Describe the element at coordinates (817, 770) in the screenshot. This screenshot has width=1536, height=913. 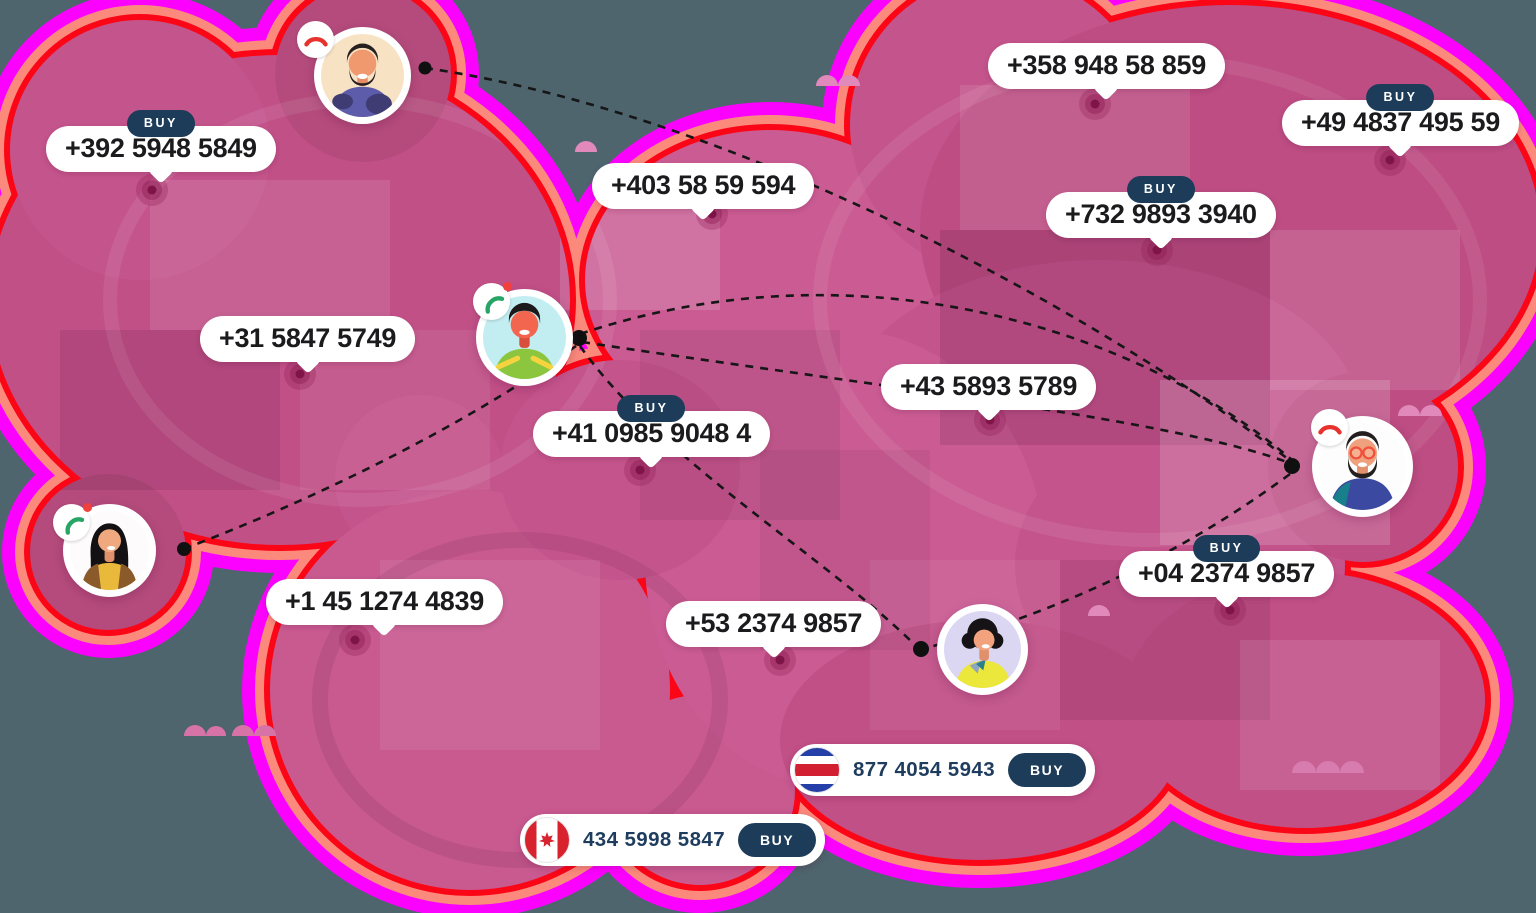
I see `costa-rica-flag-icon` at that location.